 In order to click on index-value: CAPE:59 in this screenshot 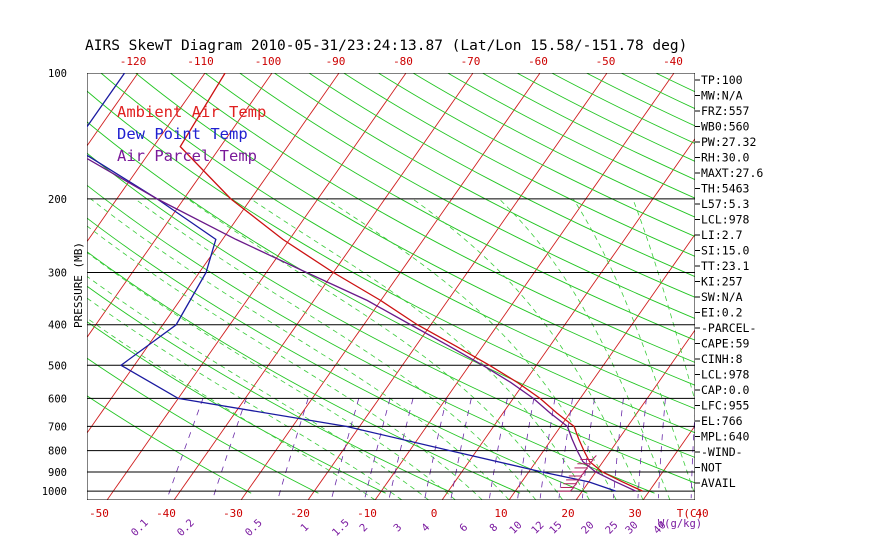, I will do `click(725, 344)`.